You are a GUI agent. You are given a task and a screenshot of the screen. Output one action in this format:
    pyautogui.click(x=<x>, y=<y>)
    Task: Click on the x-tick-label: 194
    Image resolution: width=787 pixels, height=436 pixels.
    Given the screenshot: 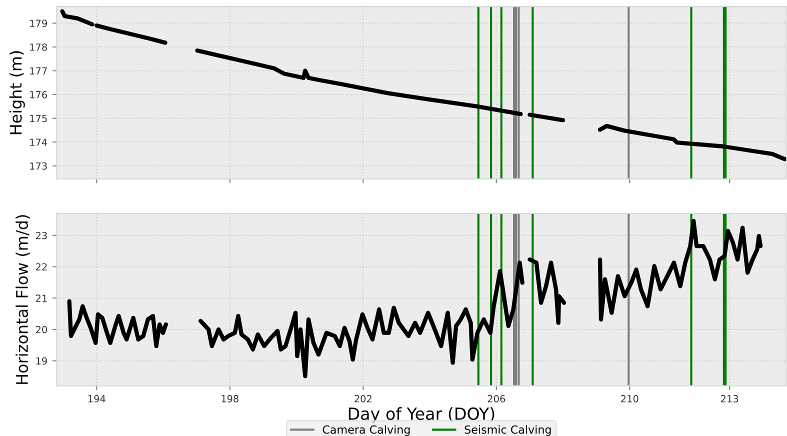 What is the action you would take?
    pyautogui.click(x=97, y=398)
    